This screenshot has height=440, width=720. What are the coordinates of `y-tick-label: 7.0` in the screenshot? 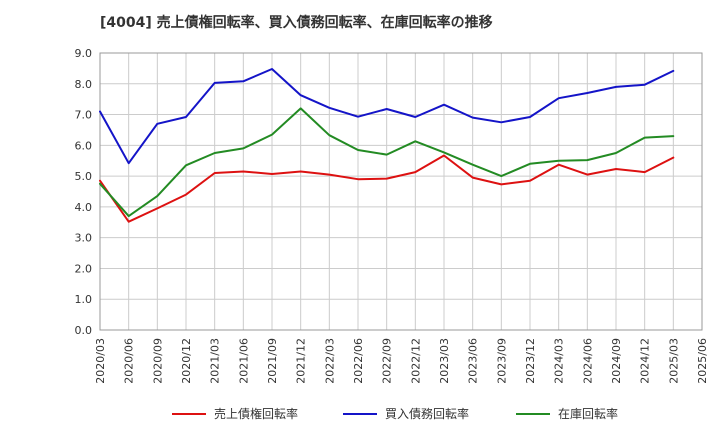 It's located at (84, 115).